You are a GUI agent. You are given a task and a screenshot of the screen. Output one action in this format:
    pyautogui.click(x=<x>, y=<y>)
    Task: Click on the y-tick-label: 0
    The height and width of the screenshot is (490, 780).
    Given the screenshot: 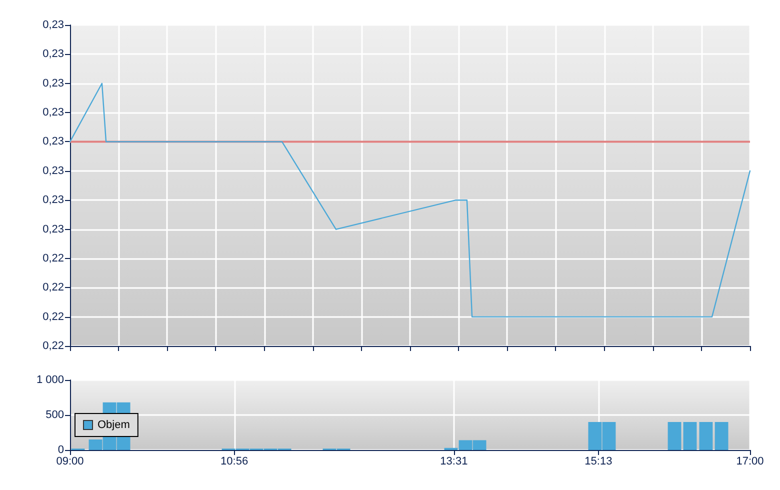 What is the action you would take?
    pyautogui.click(x=61, y=450)
    